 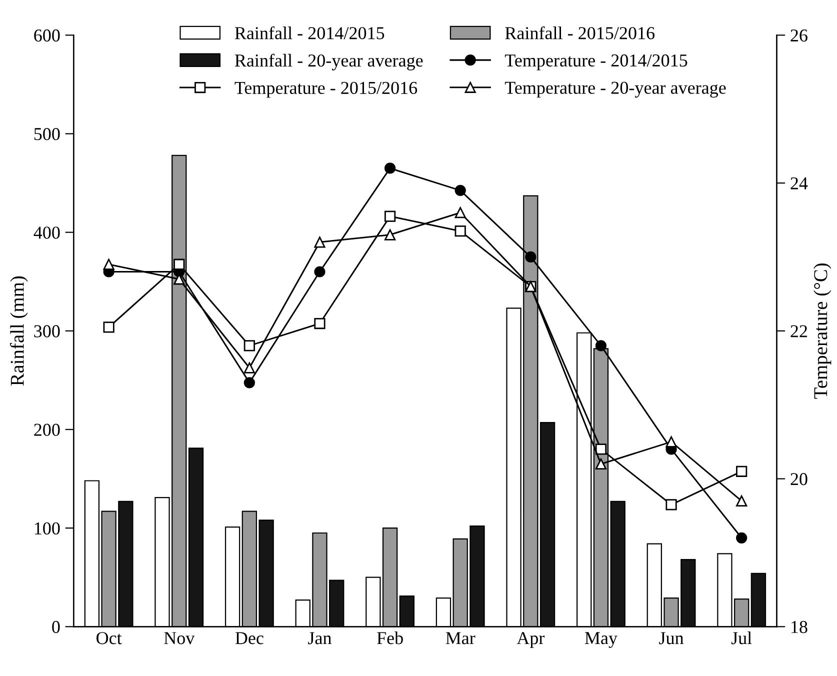 I want to click on y-tick-label: 0, so click(x=56, y=627).